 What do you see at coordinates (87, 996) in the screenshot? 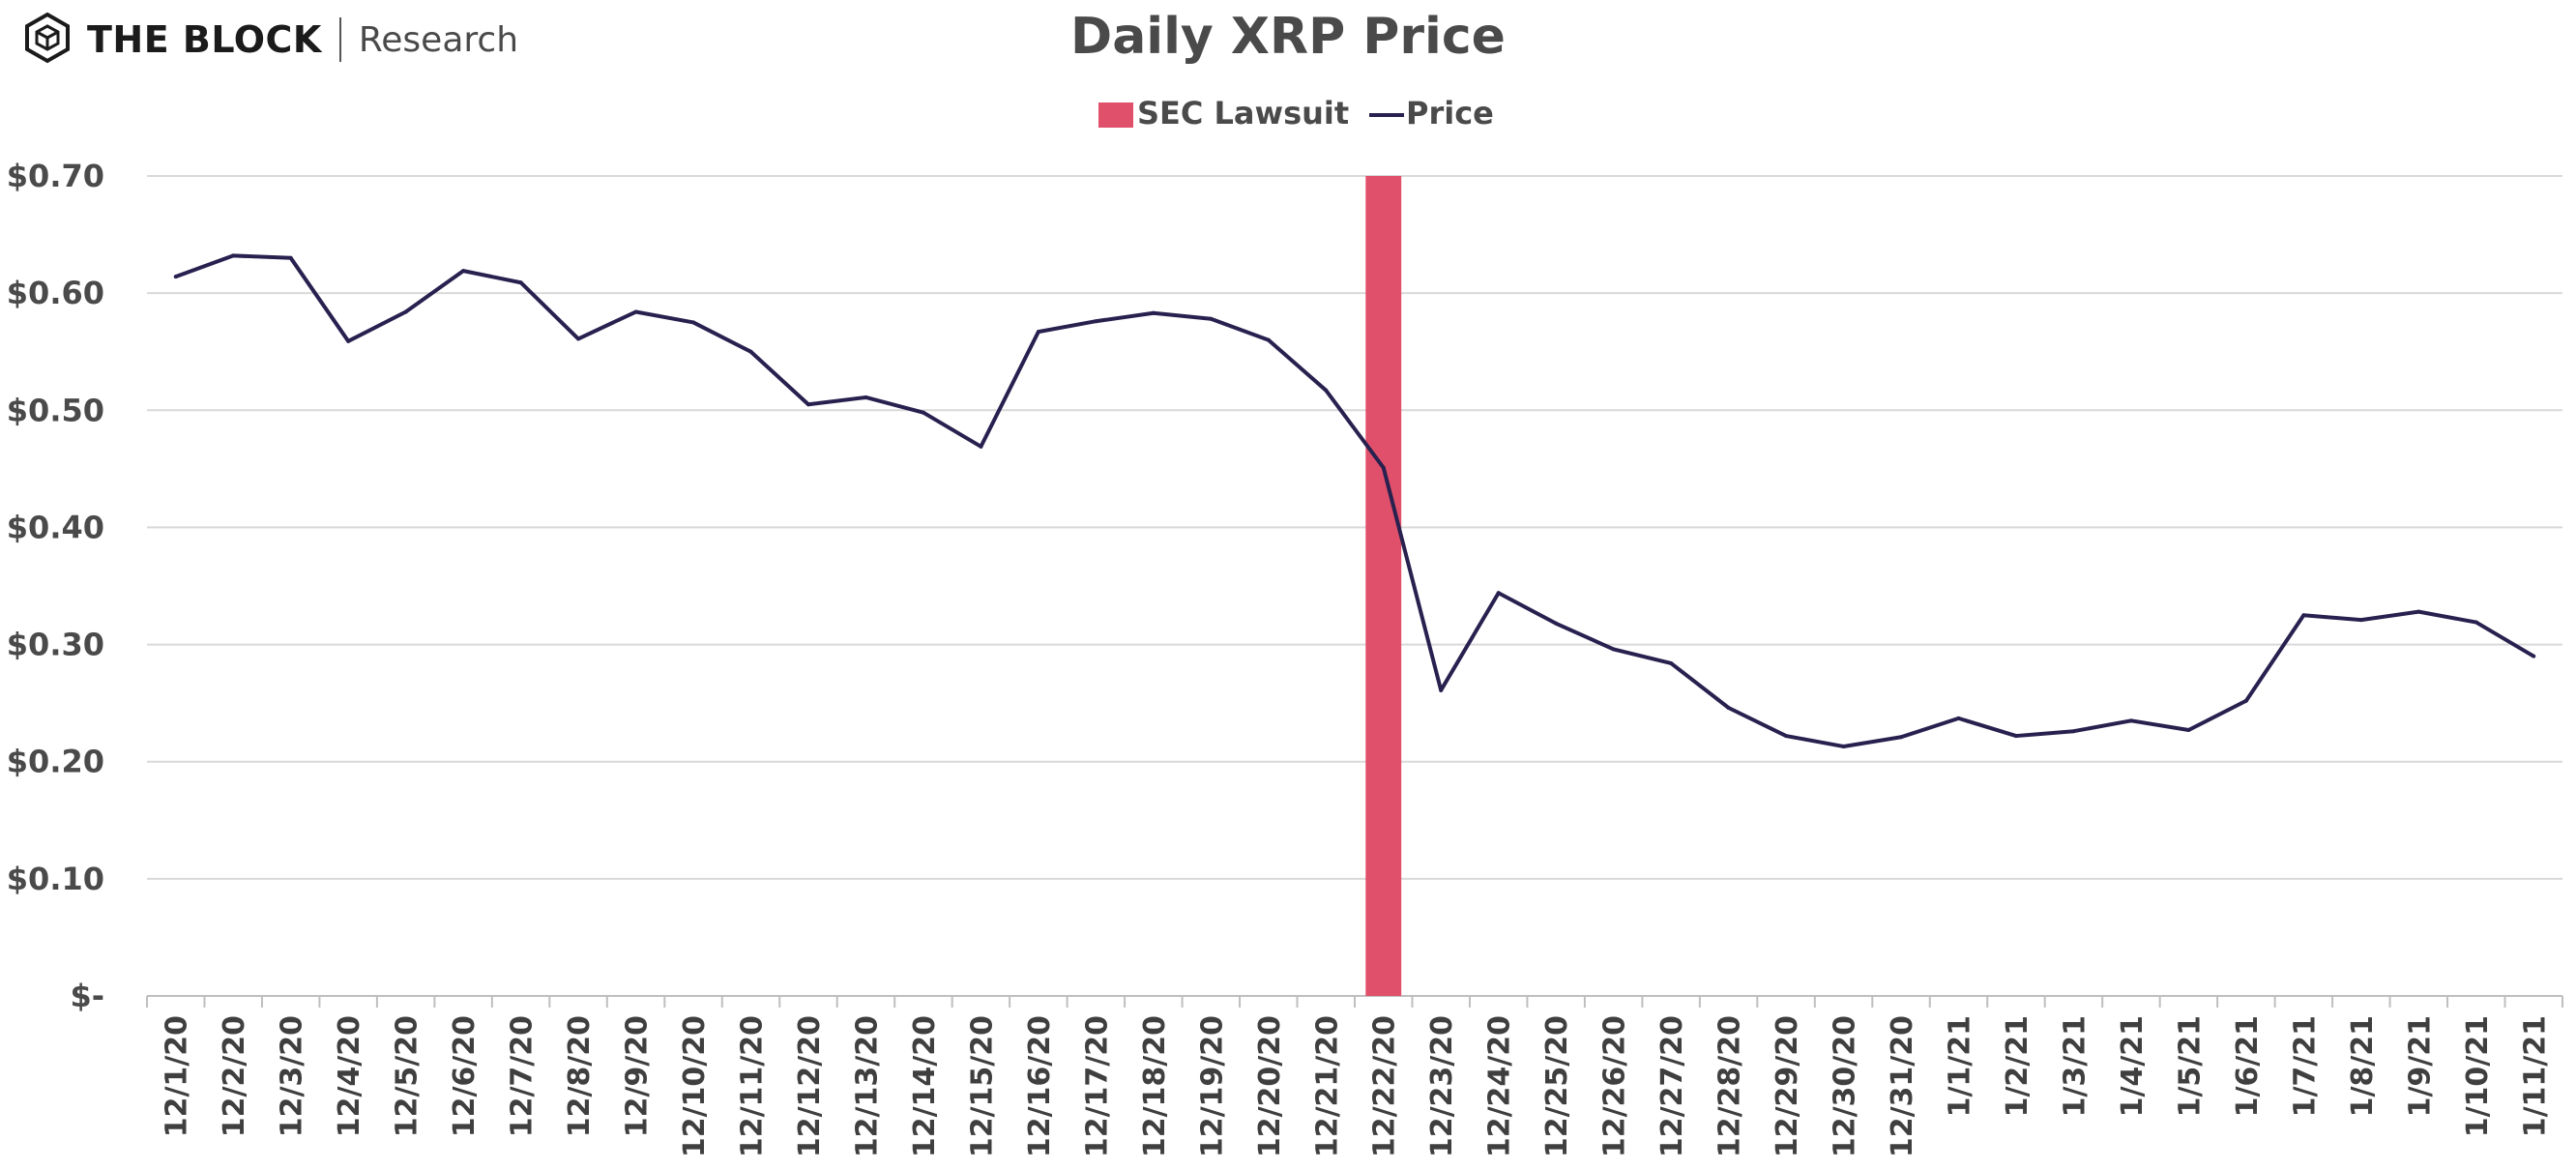
I see `y-tick-label: $-` at bounding box center [87, 996].